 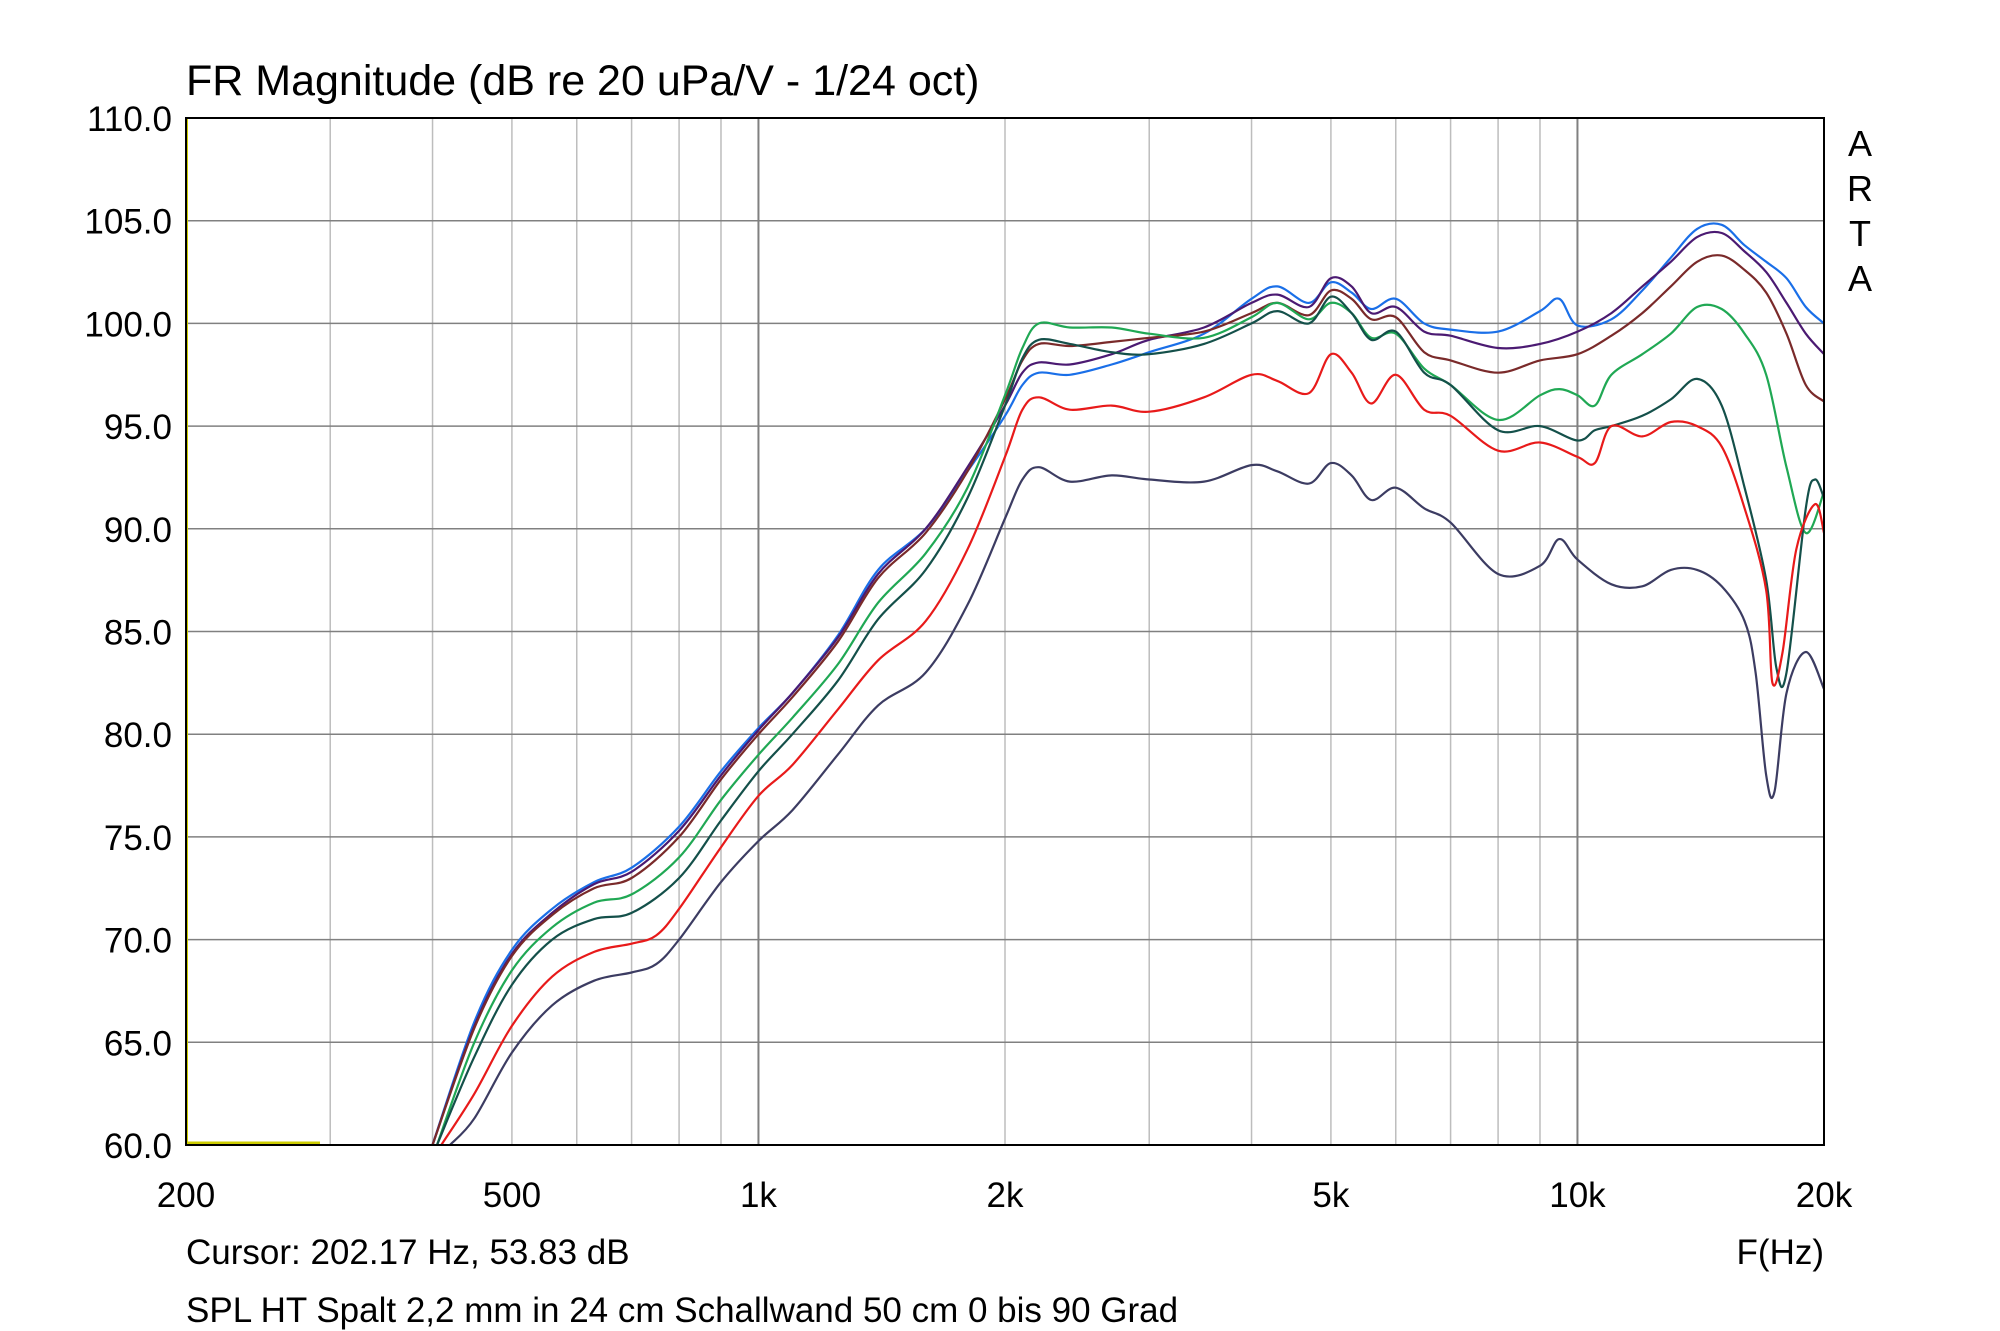 What do you see at coordinates (512, 1195) in the screenshot?
I see `x-tick-label: 500` at bounding box center [512, 1195].